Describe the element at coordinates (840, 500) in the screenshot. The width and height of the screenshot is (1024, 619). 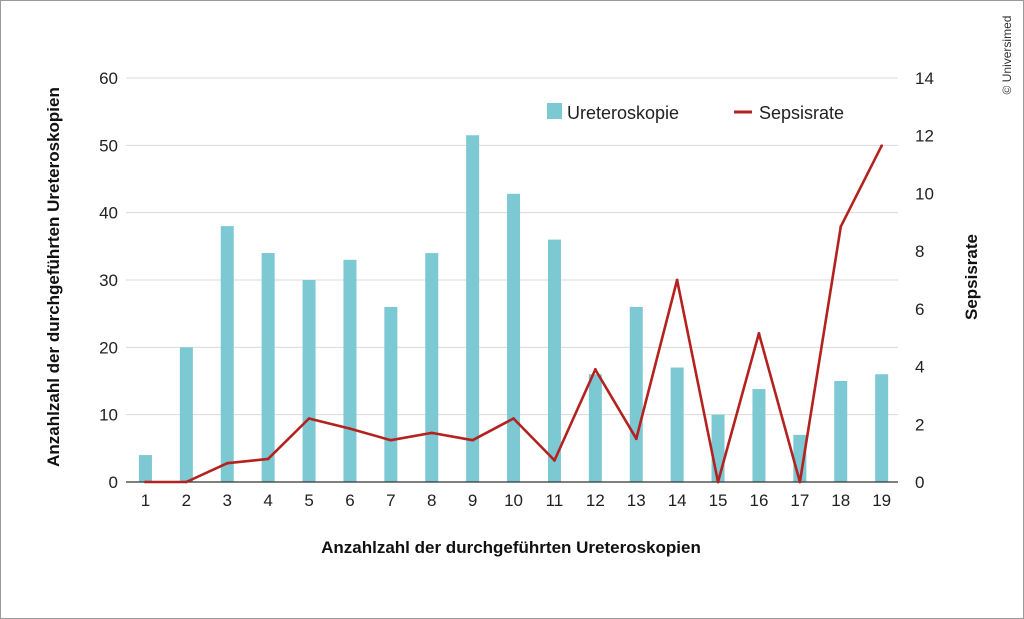
I see `x-tick-label: 18` at that location.